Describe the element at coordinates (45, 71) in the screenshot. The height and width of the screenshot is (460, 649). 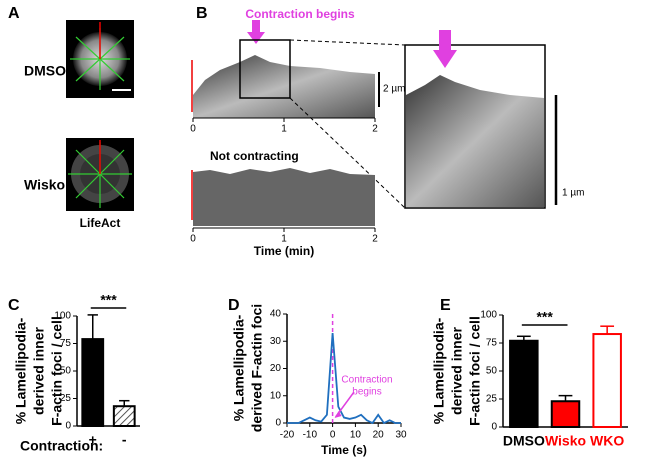
I see `row-label: DMSO` at that location.